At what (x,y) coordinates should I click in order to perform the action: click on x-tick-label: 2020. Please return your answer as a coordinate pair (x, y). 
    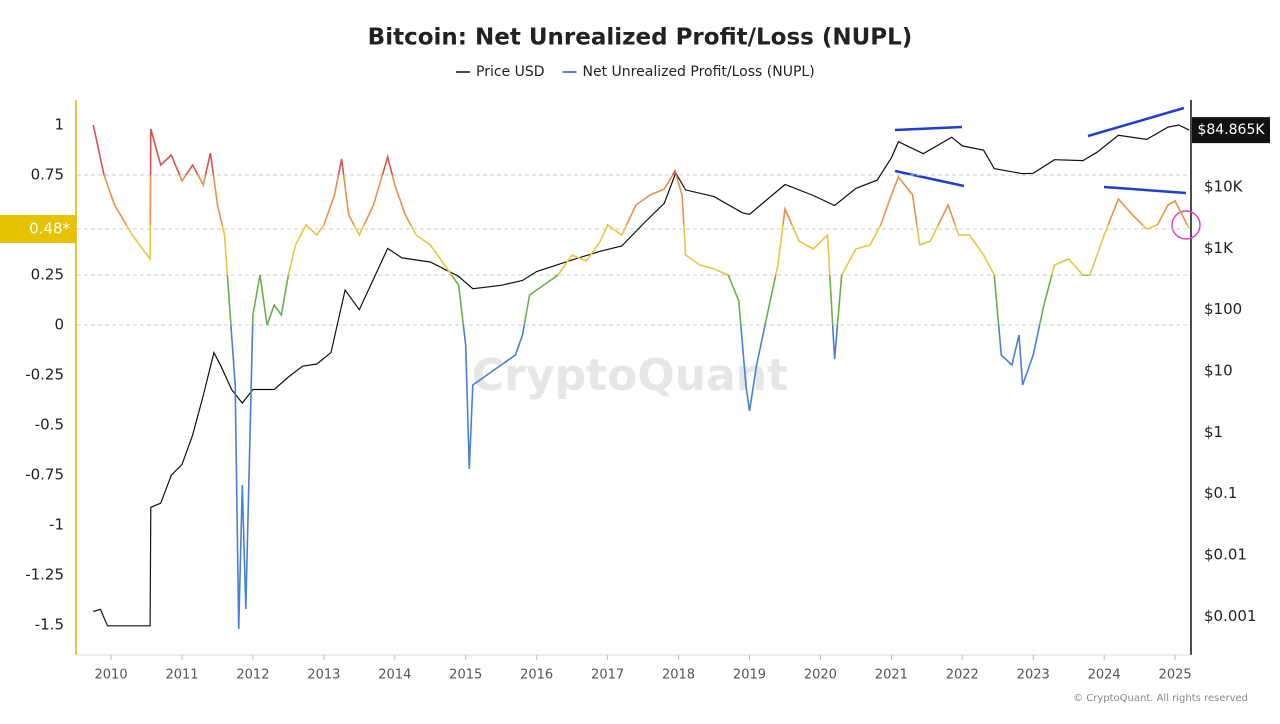
    Looking at the image, I should click on (820, 675).